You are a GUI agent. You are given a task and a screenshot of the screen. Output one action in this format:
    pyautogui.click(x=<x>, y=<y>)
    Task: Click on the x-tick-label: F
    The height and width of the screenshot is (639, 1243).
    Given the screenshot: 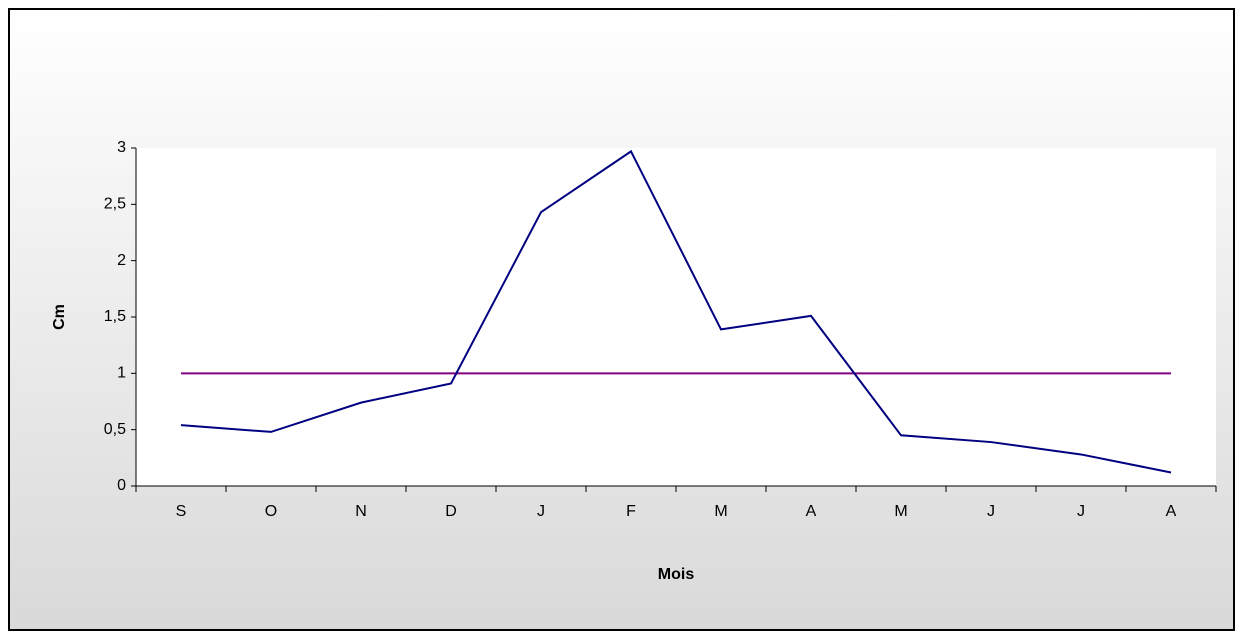 What is the action you would take?
    pyautogui.click(x=631, y=511)
    